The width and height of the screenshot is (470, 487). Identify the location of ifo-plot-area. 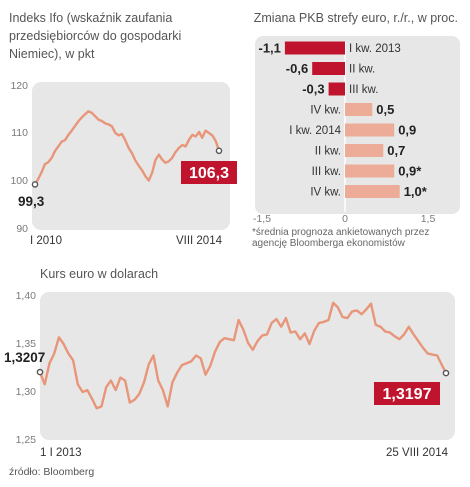
(131, 156).